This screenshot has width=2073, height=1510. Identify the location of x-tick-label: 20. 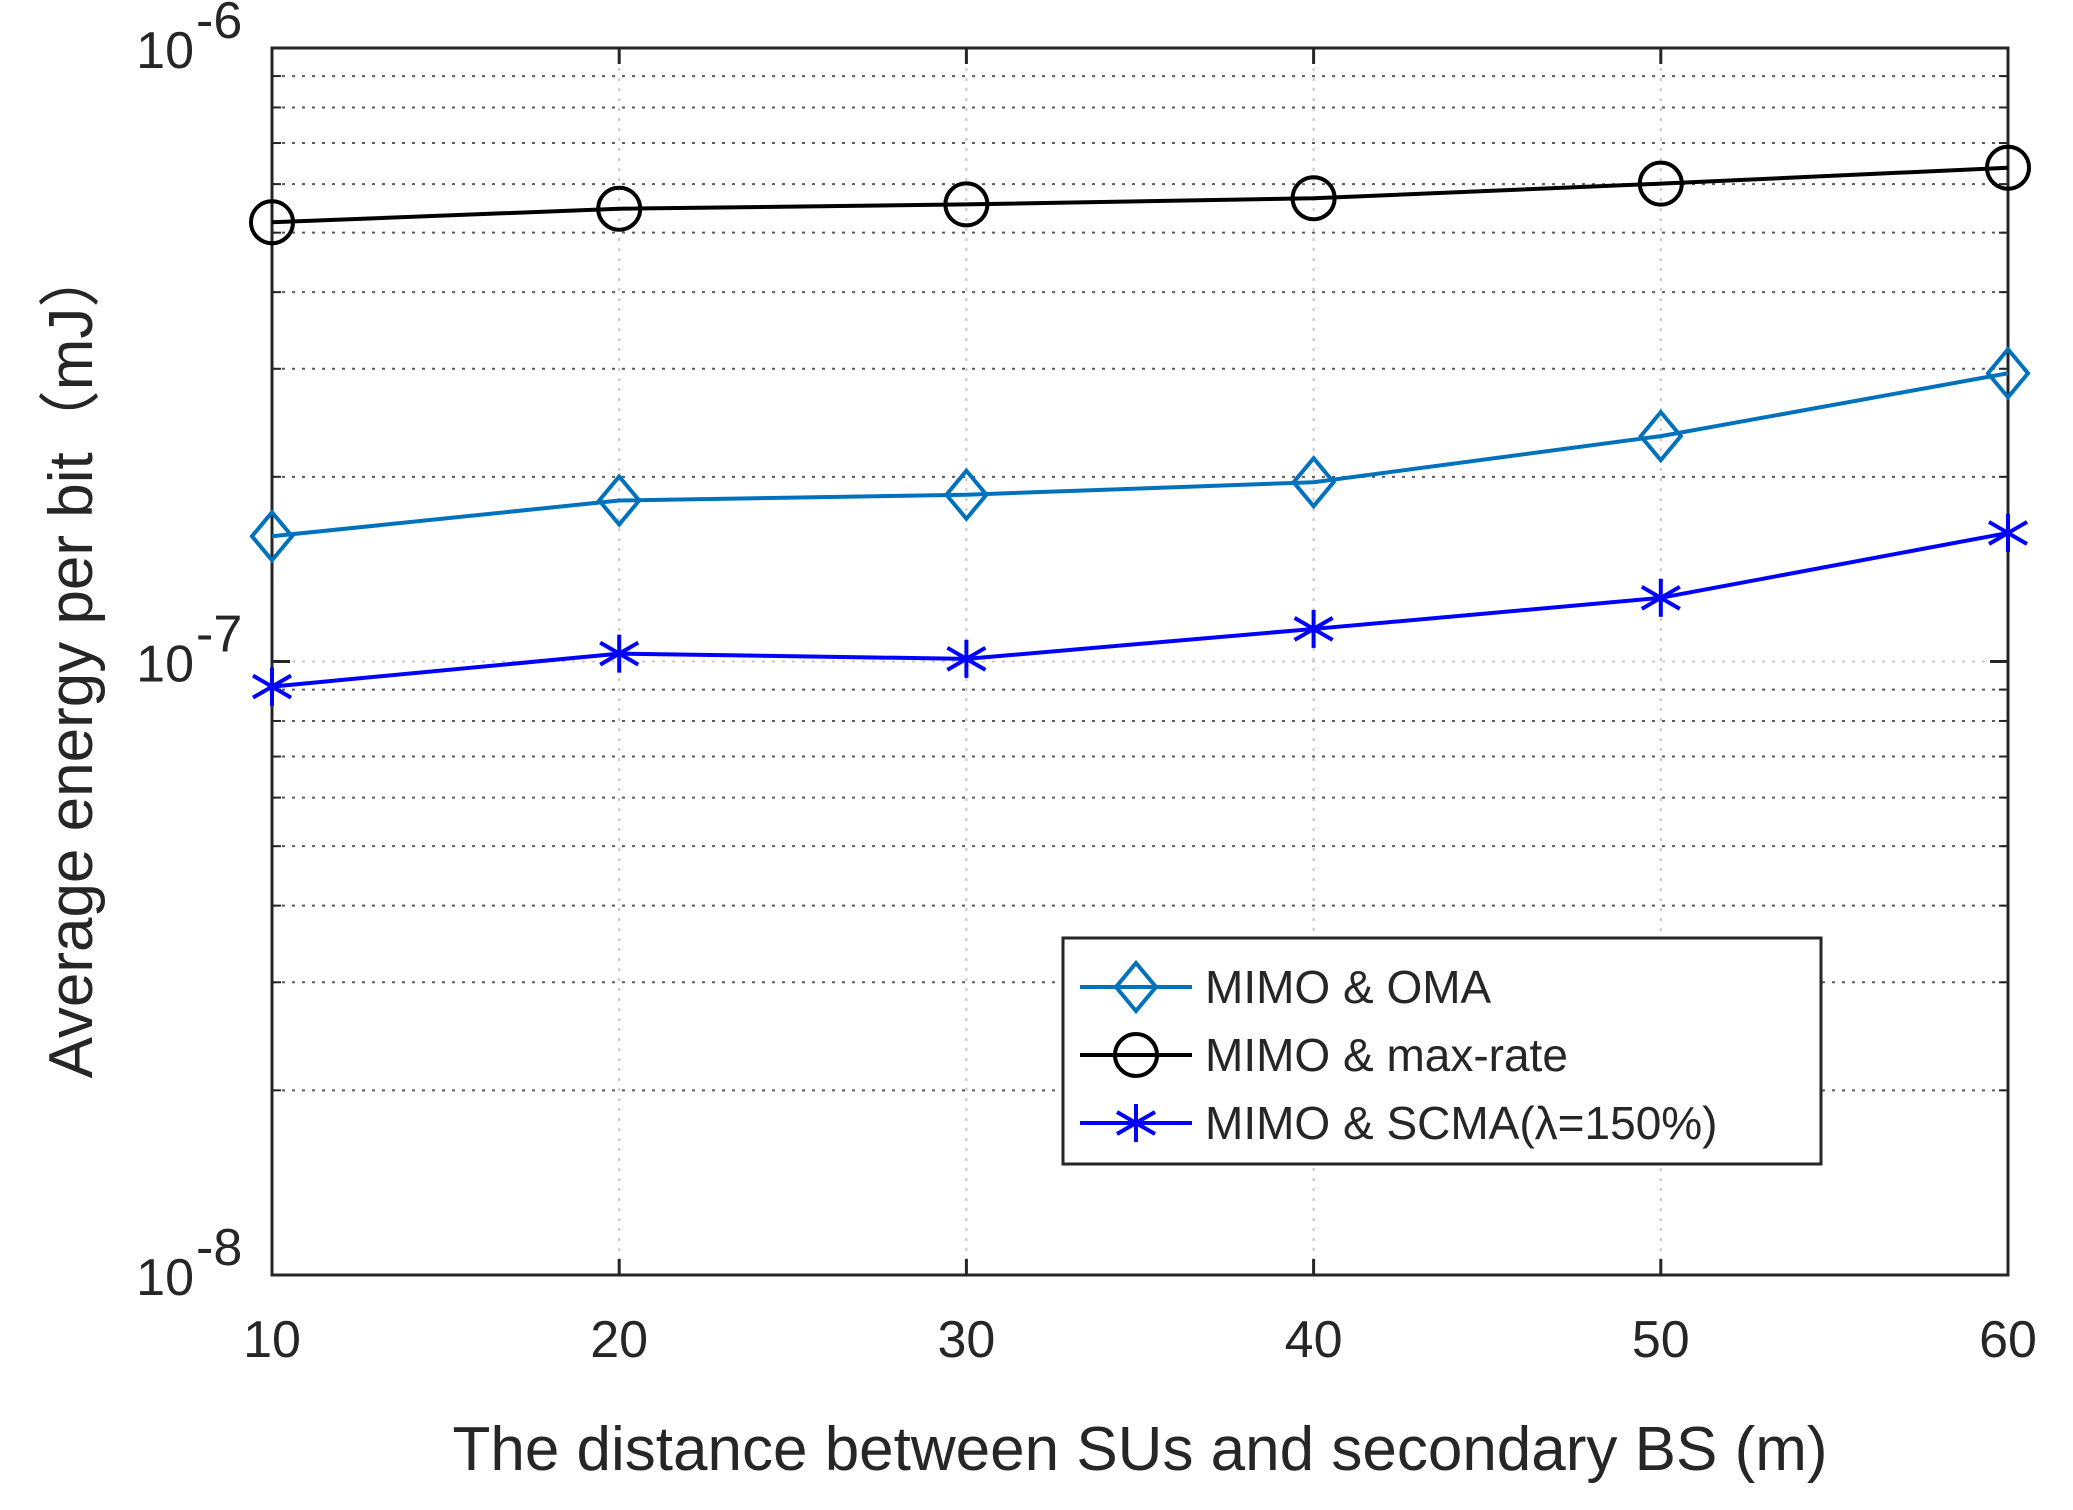
(619, 1340).